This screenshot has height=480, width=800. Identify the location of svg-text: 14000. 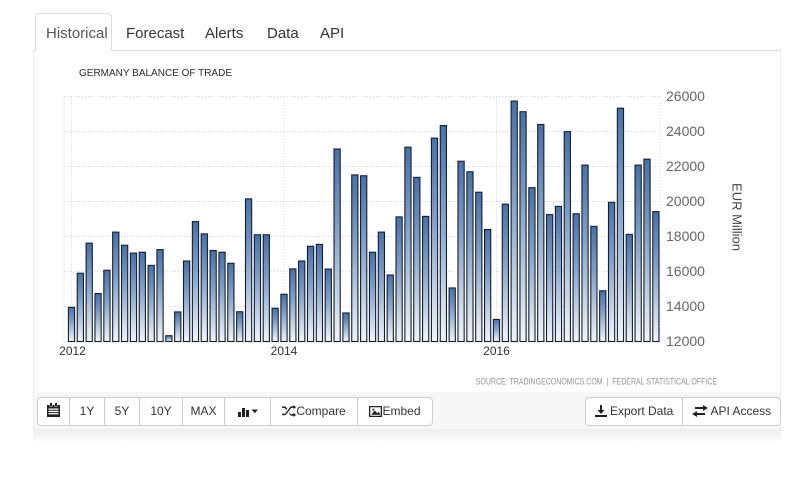
(685, 306).